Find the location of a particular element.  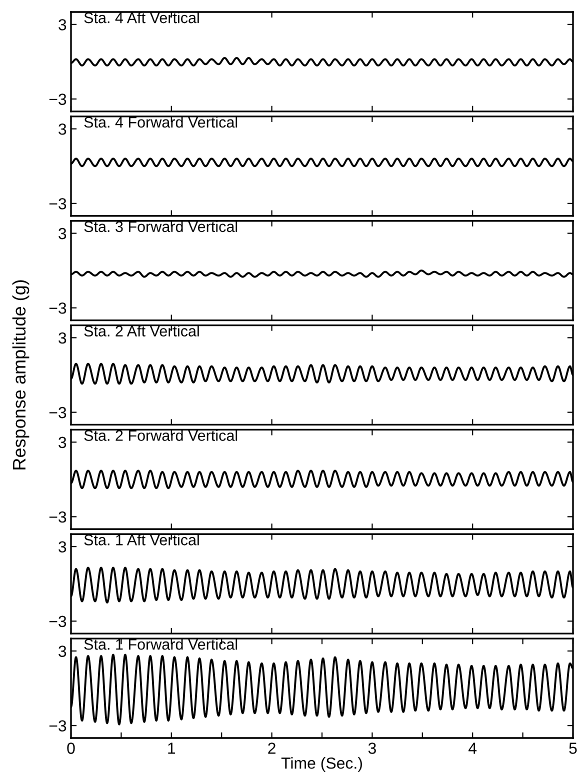

x-axis-title: Time (Sec.) is located at coordinates (321, 764).